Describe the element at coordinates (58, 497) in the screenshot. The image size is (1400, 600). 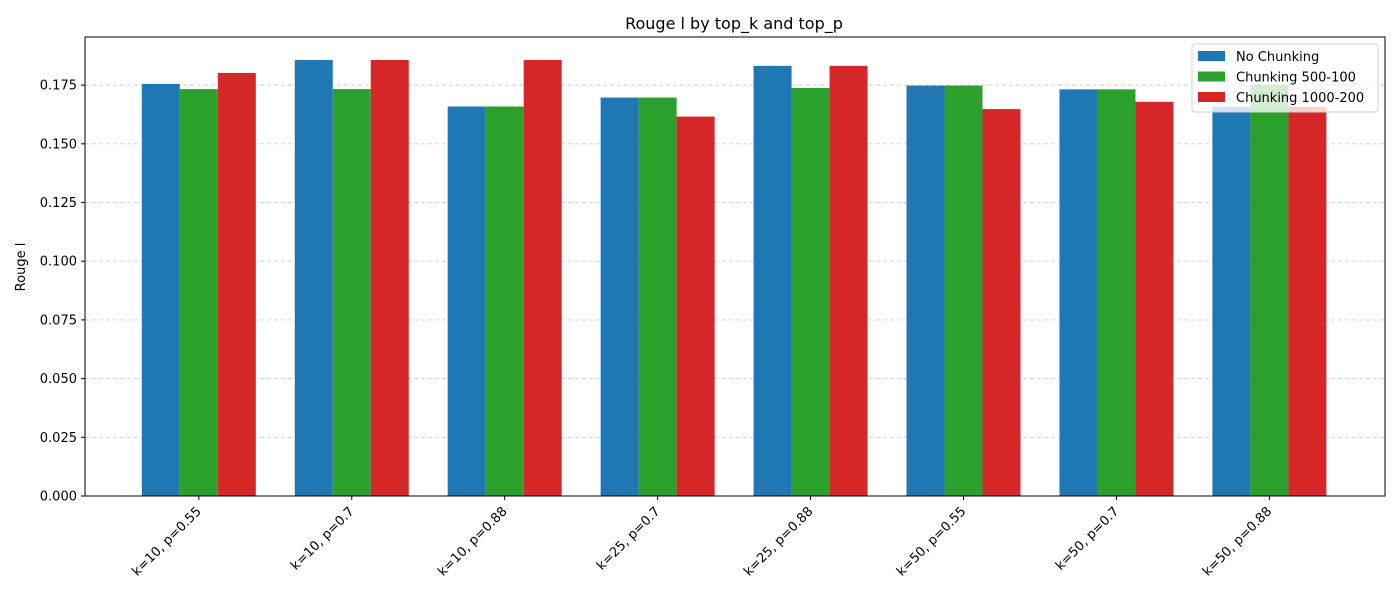
I see `y-tick-label: 0.000` at that location.